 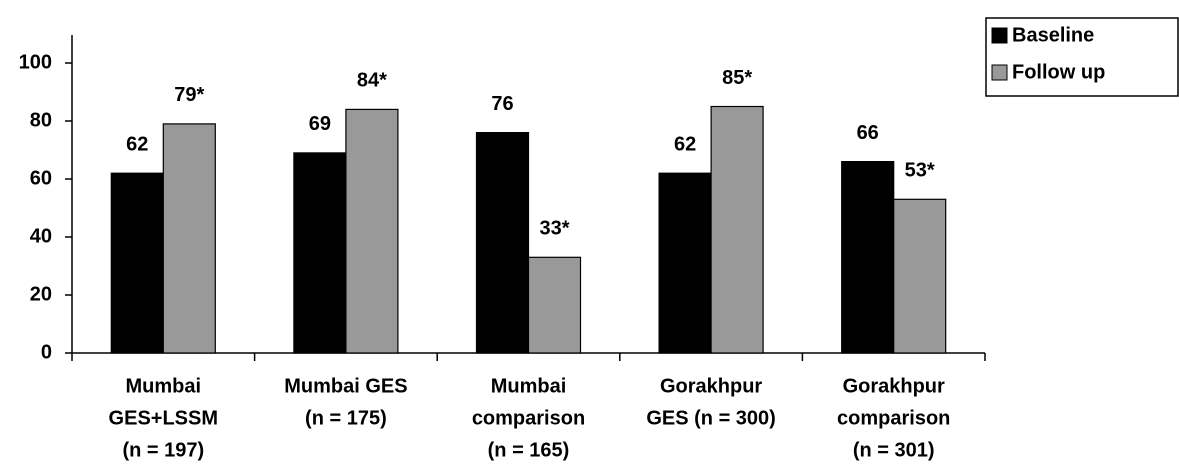 I want to click on legend-label: Follow up, so click(x=1058, y=72).